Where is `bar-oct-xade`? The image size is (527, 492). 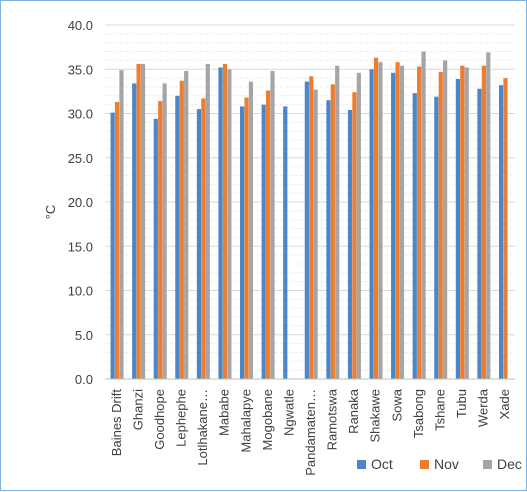 bar-oct-xade is located at coordinates (501, 232).